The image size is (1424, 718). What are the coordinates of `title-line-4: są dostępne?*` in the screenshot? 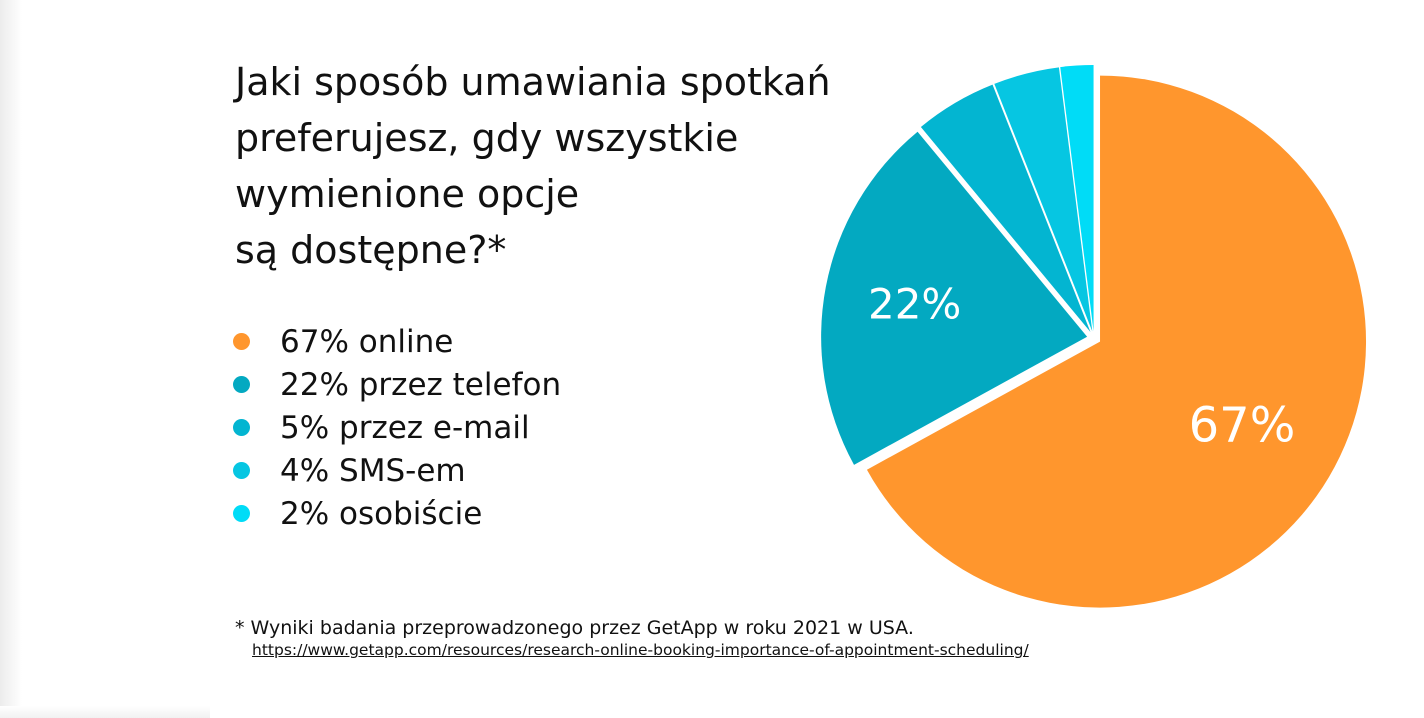 It's located at (371, 250).